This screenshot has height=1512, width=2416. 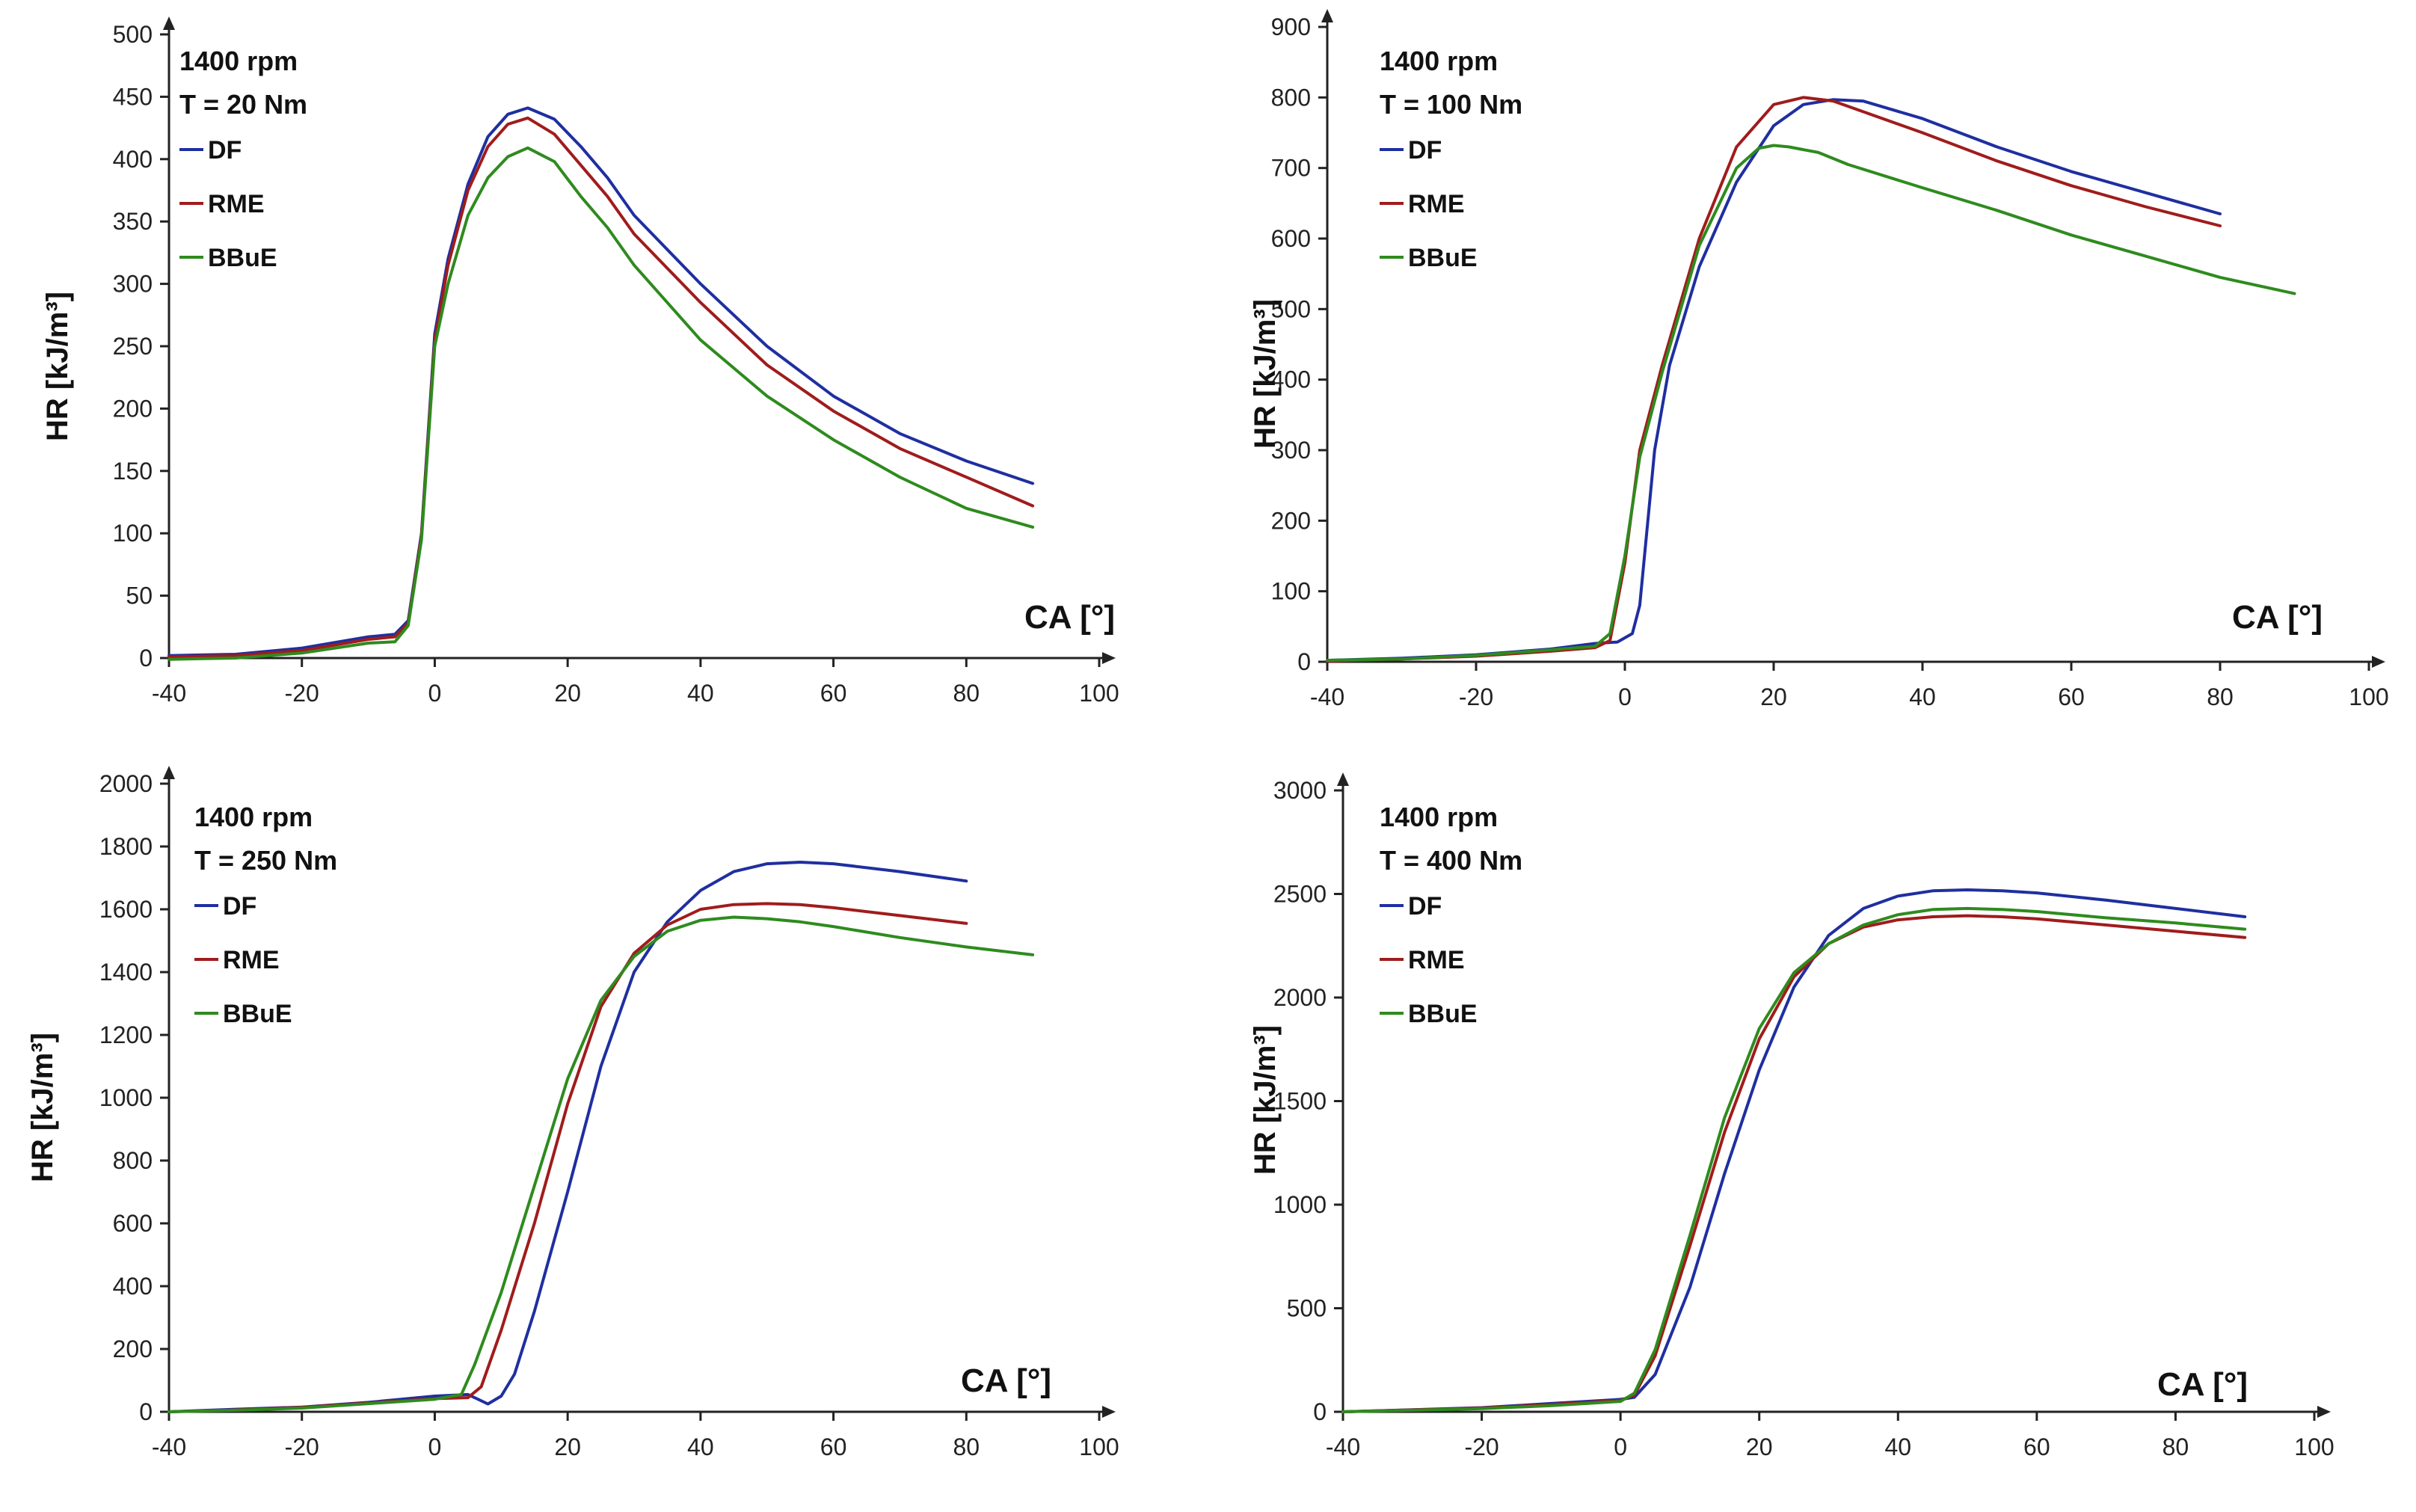 I want to click on y-tick-label: 350, so click(x=133, y=221).